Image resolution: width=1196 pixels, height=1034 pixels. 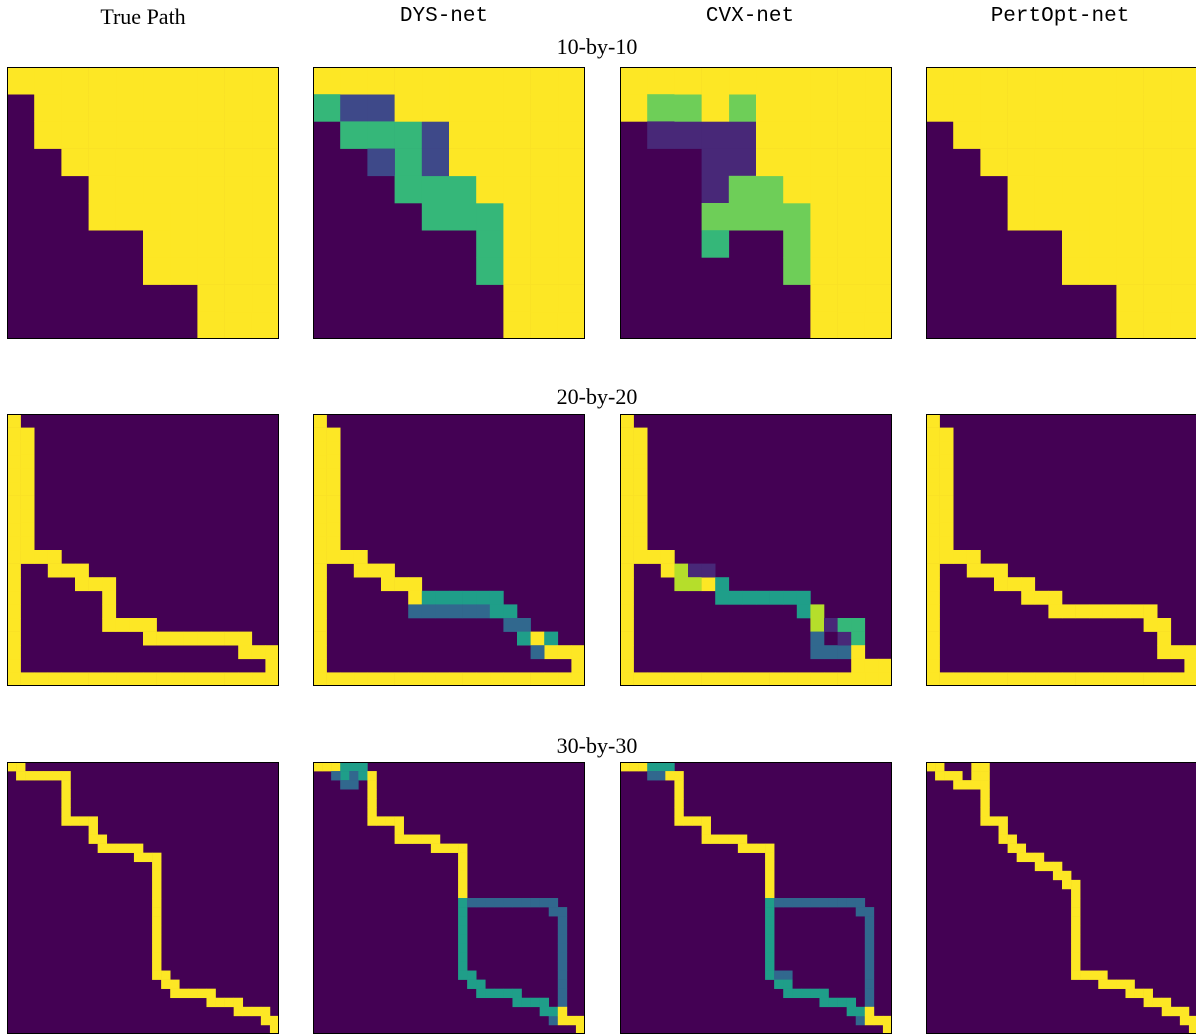 I want to click on panel-border, so click(x=143, y=550).